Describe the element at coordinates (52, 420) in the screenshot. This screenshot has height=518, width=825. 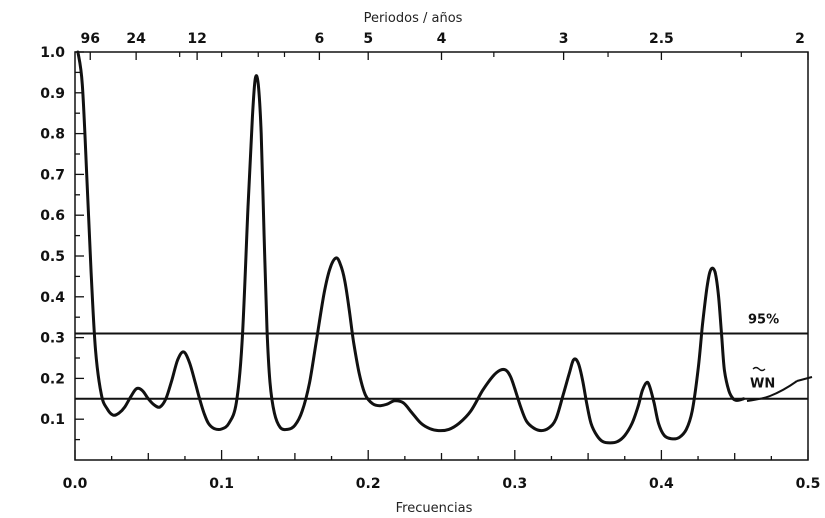
I see `y-tick-label: 0.1` at that location.